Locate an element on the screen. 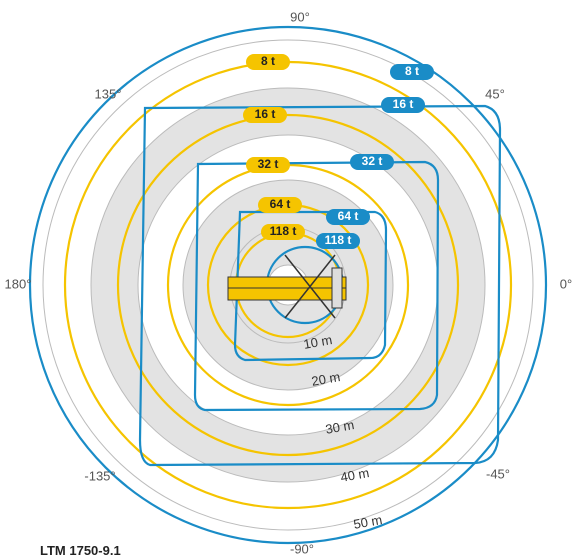 Image resolution: width=576 pixels, height=558 pixels. crane is located at coordinates (287, 286).